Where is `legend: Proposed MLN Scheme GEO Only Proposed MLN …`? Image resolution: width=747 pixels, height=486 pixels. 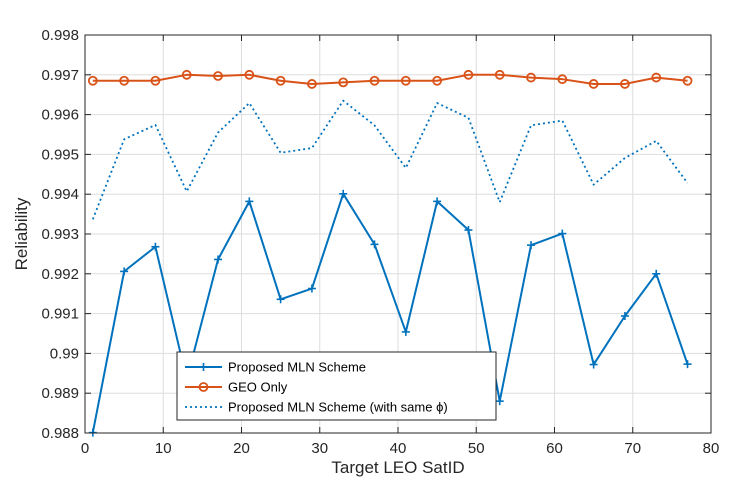 legend: Proposed MLN Scheme GEO Only Proposed MLN … is located at coordinates (336, 386).